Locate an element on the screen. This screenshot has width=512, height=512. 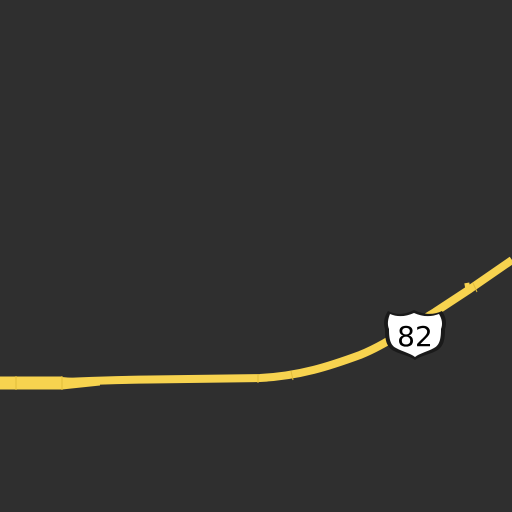
road-marker is located at coordinates (467, 287).